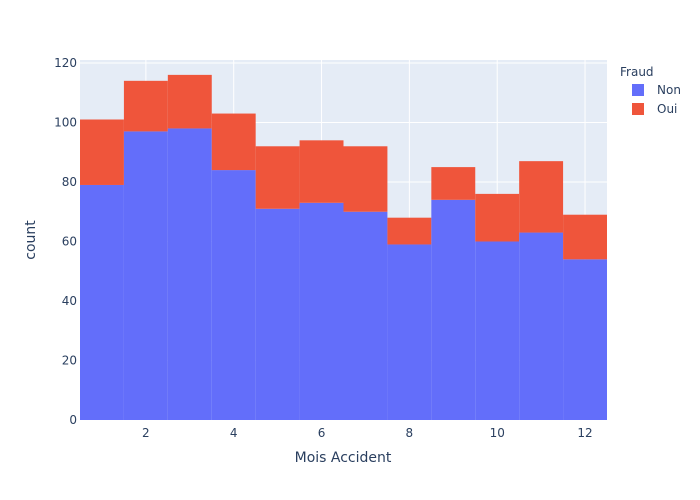 This screenshot has width=700, height=500. I want to click on x-tick-label: 4, so click(234, 433).